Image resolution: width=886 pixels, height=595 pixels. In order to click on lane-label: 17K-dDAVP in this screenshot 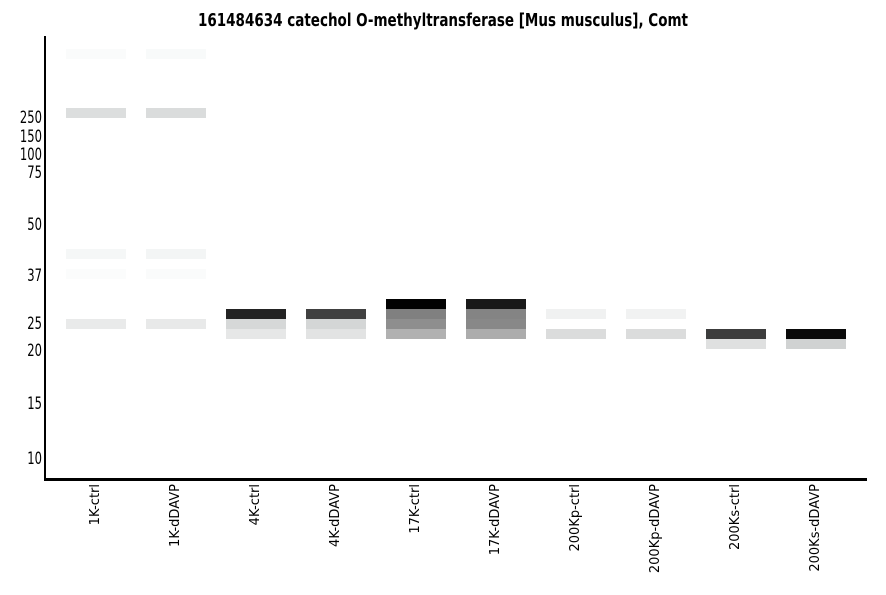, I will do `click(495, 520)`.